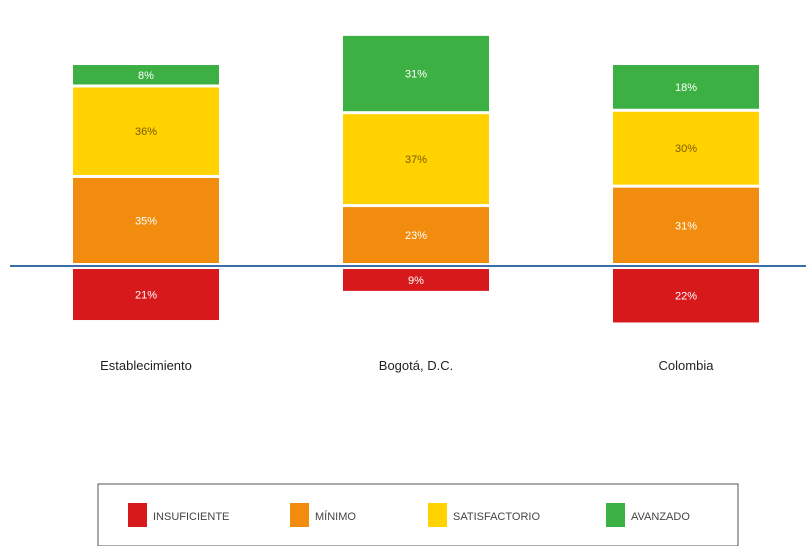 Image resolution: width=806 pixels, height=546 pixels. I want to click on legend-swatch-minimo, so click(299, 515).